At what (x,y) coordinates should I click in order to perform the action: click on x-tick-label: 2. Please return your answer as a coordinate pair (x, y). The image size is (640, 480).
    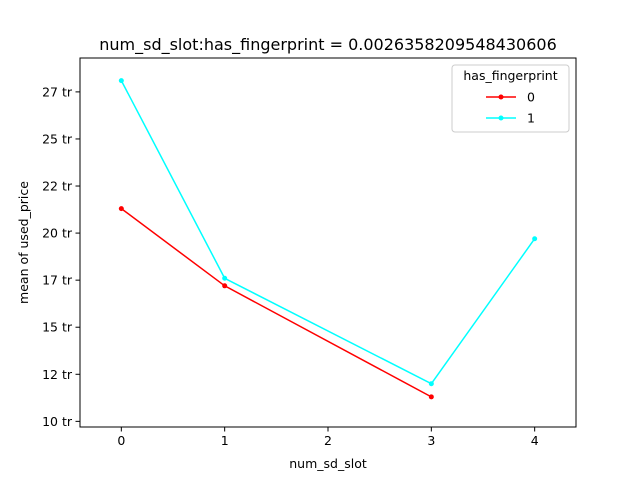
    Looking at the image, I should click on (328, 440).